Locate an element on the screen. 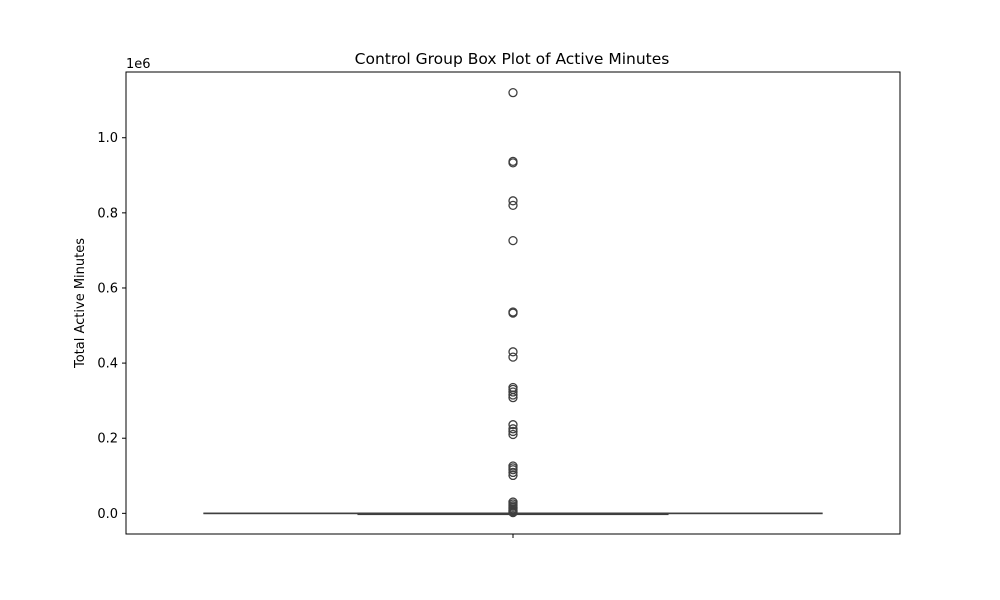 The height and width of the screenshot is (600, 1000). y-tick-label: 0.4 is located at coordinates (107, 364).